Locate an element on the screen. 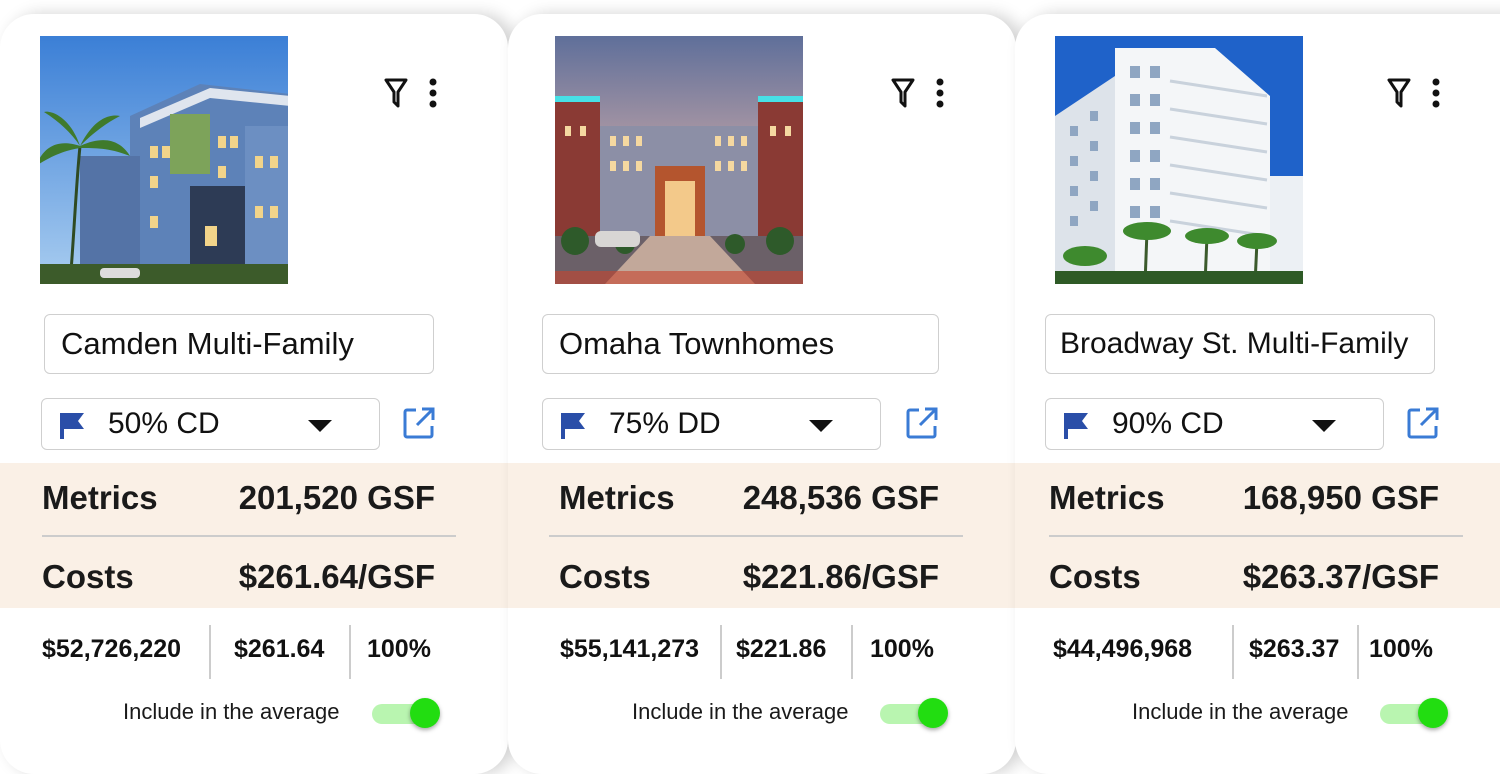 Image resolution: width=1500 pixels, height=774 pixels. metrics-value: 201,520 GSF is located at coordinates (336, 497).